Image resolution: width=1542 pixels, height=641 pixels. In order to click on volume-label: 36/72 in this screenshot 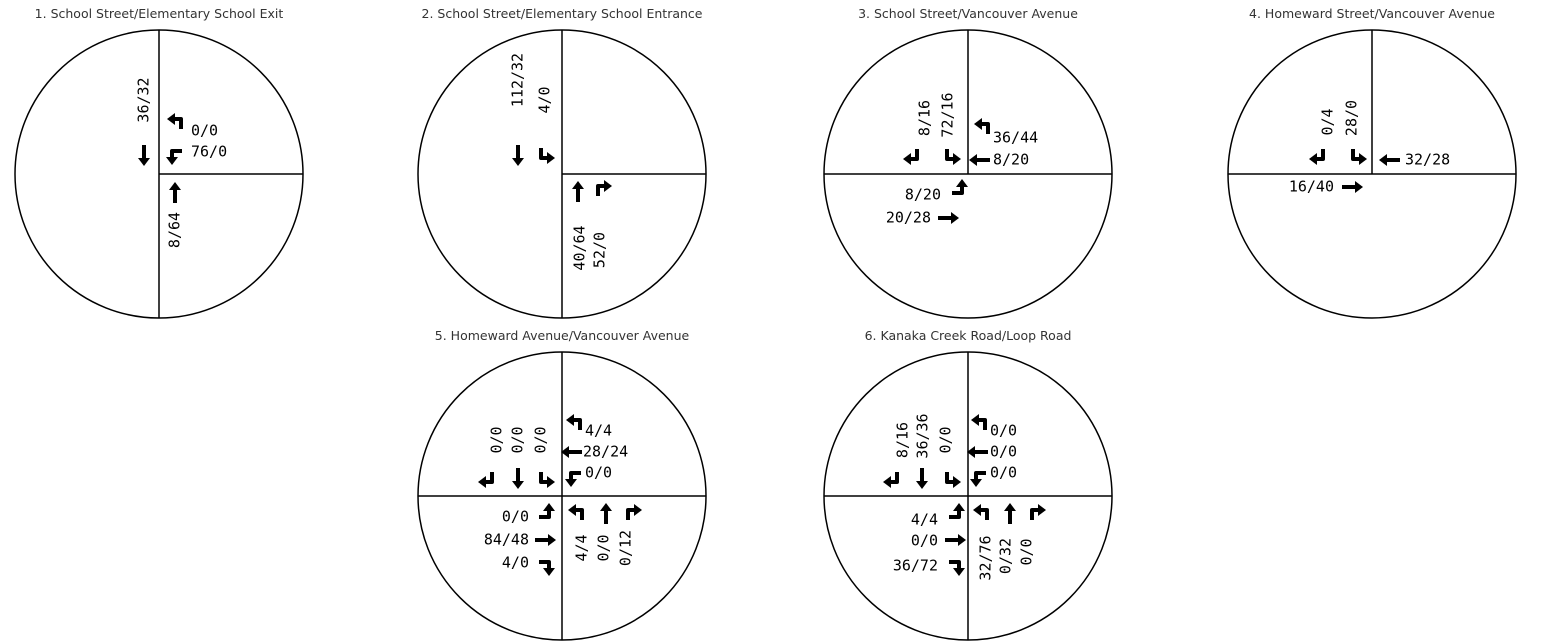, I will do `click(915, 566)`.